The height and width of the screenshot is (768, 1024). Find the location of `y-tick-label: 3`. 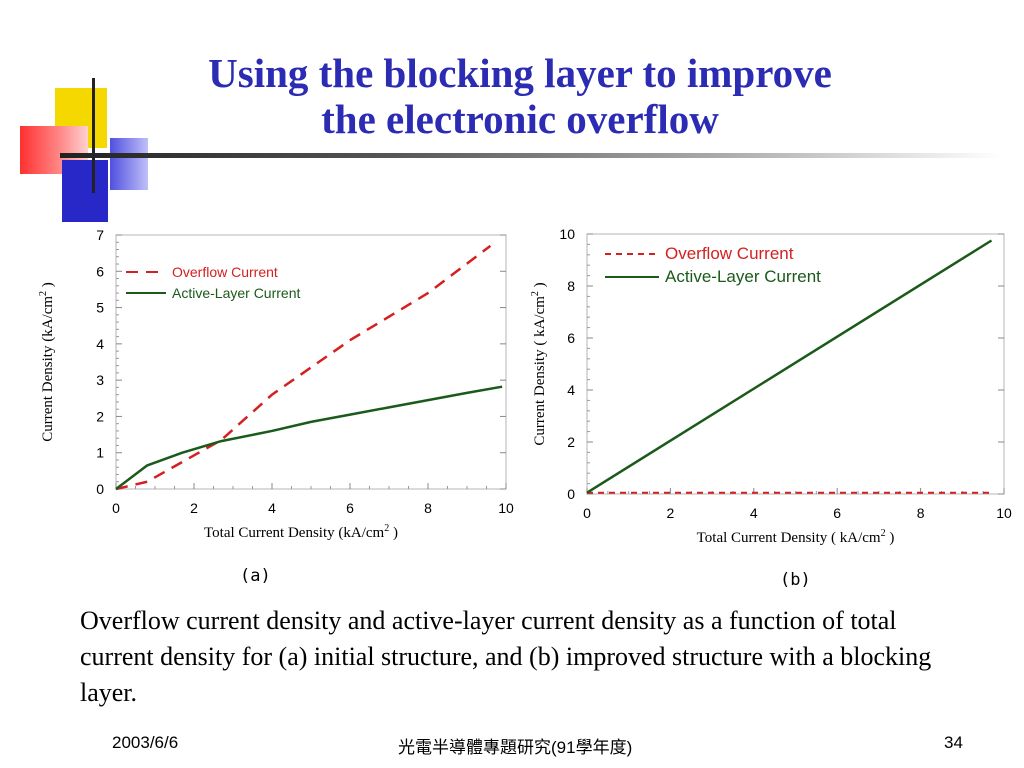

y-tick-label: 3 is located at coordinates (100, 380).